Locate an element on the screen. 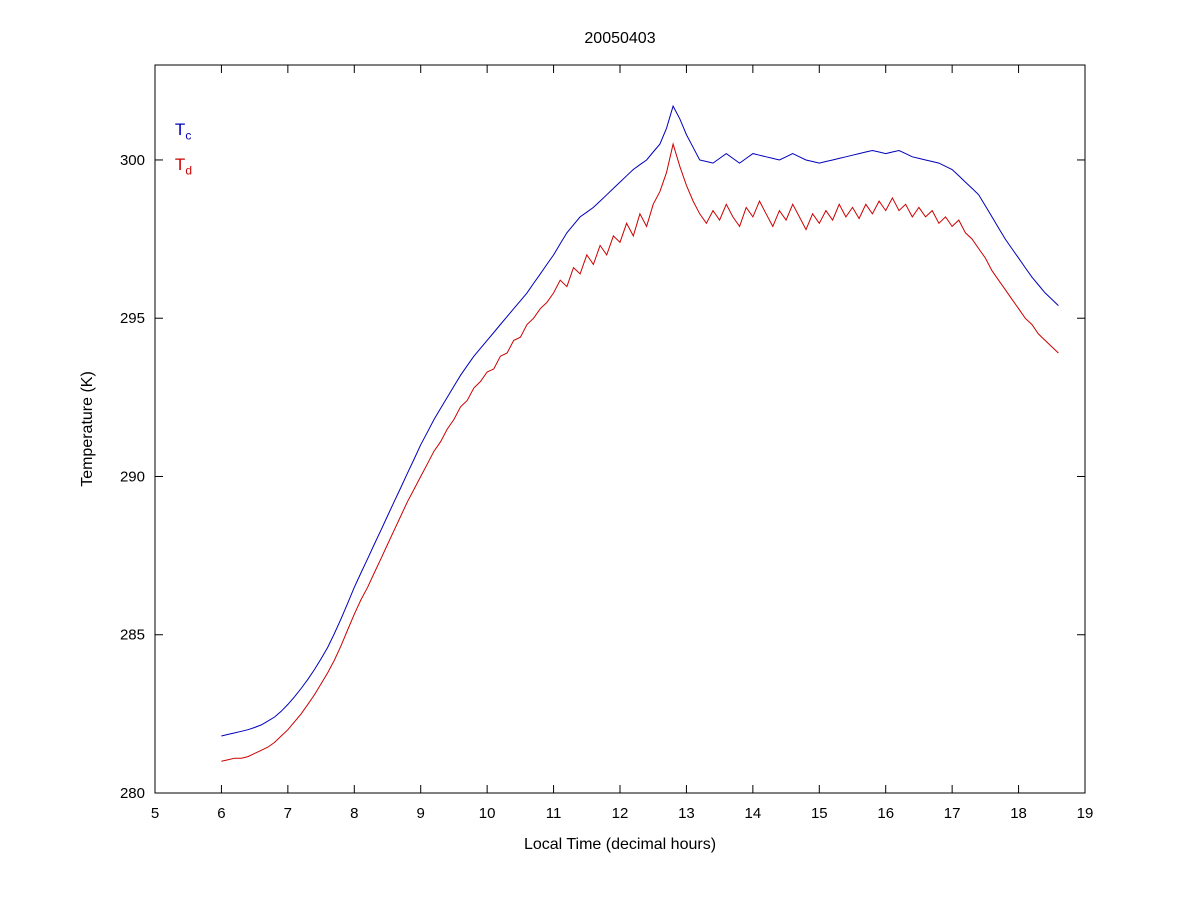  x-tick-label: 8 is located at coordinates (354, 813).